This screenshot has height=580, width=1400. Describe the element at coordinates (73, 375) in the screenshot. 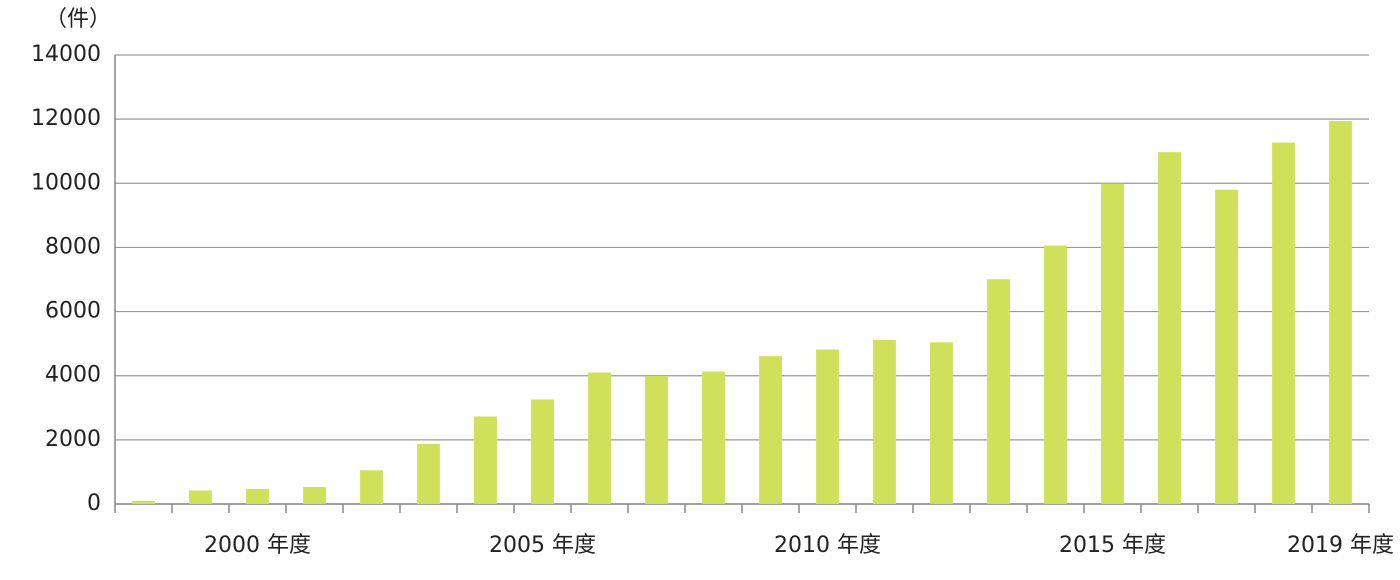

I see `y-tick-label: 4000` at that location.